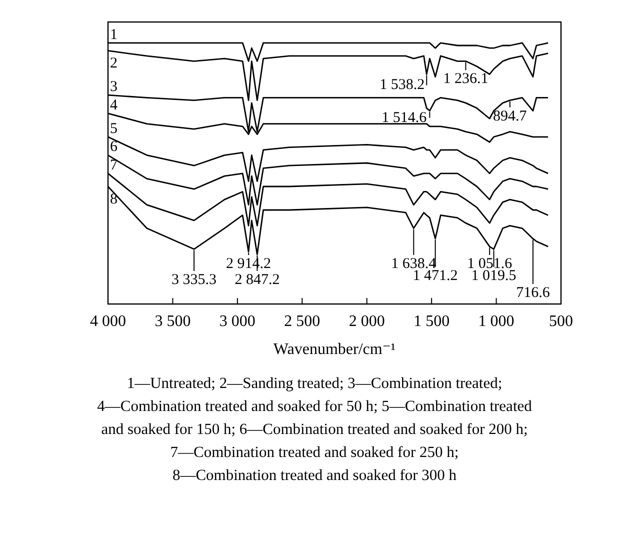  What do you see at coordinates (114, 64) in the screenshot?
I see `series-label: 2` at bounding box center [114, 64].